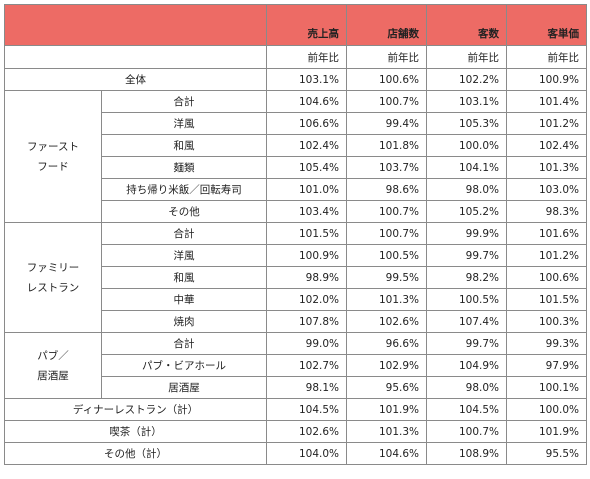 Image resolution: width=590 pixels, height=479 pixels. Describe the element at coordinates (466, 211) in the screenshot. I see `value-cell: 105.2%` at that location.